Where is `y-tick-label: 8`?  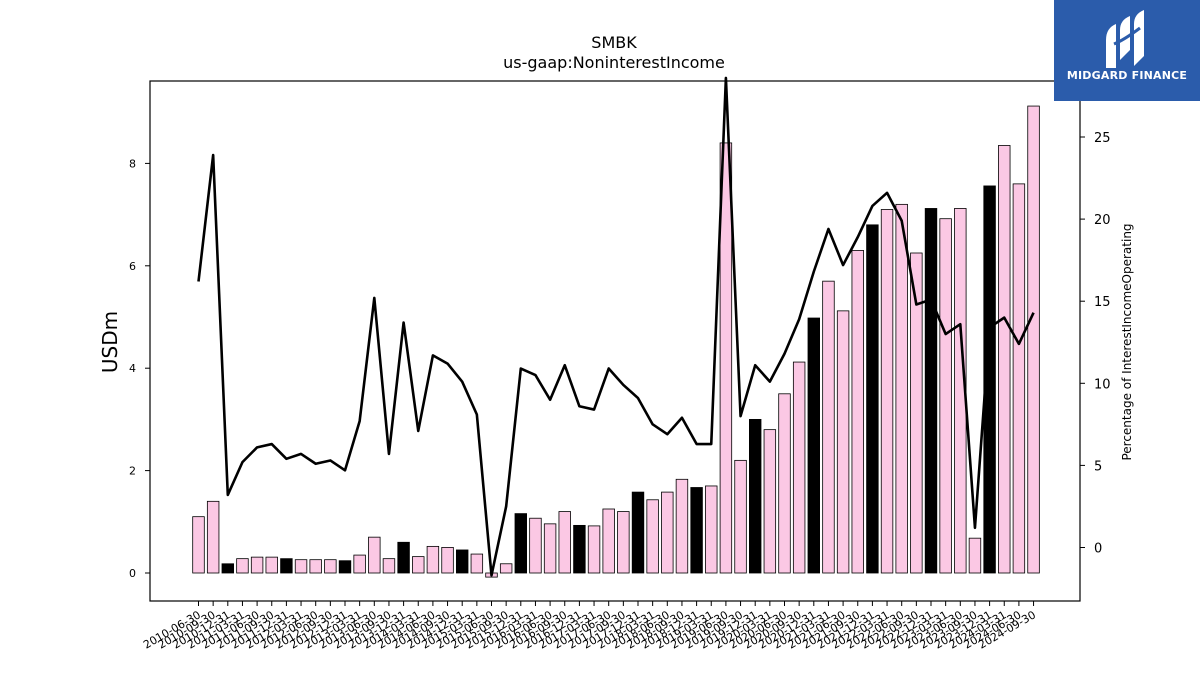 y-tick-label: 8 is located at coordinates (132, 163).